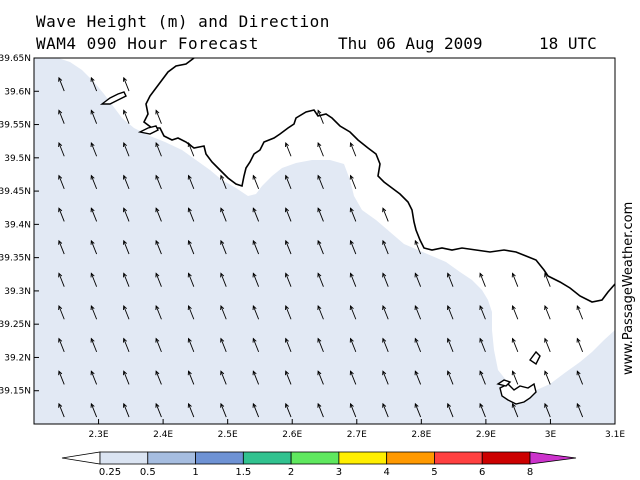 Image resolution: width=640 pixels, height=480 pixels. Describe the element at coordinates (163, 435) in the screenshot. I see `lon-tick-label: 2.4E` at that location.